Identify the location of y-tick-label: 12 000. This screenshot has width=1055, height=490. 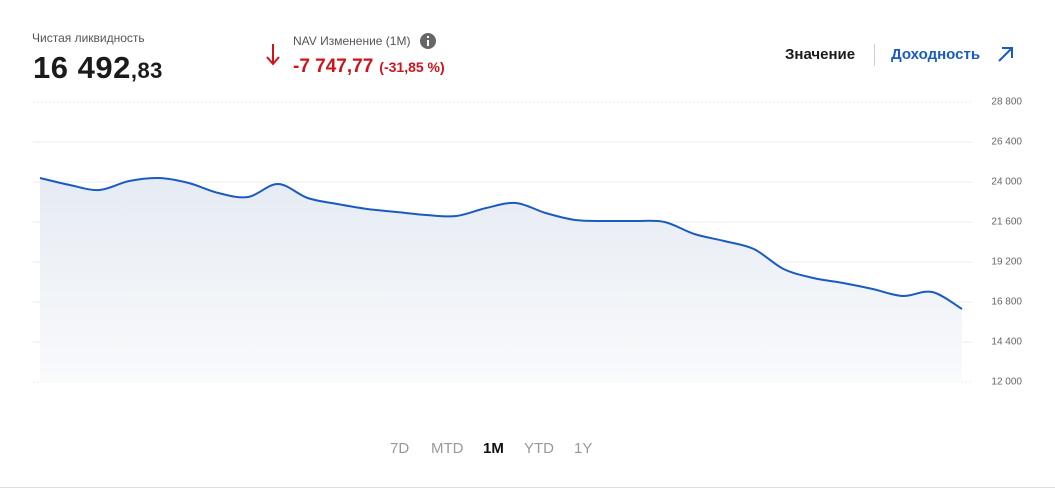
(1006, 382).